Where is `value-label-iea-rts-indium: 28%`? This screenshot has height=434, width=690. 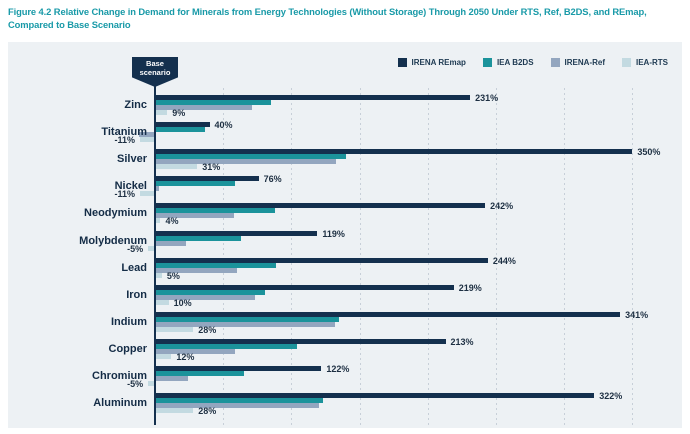
value-label-iea-rts-indium: 28% is located at coordinates (207, 329).